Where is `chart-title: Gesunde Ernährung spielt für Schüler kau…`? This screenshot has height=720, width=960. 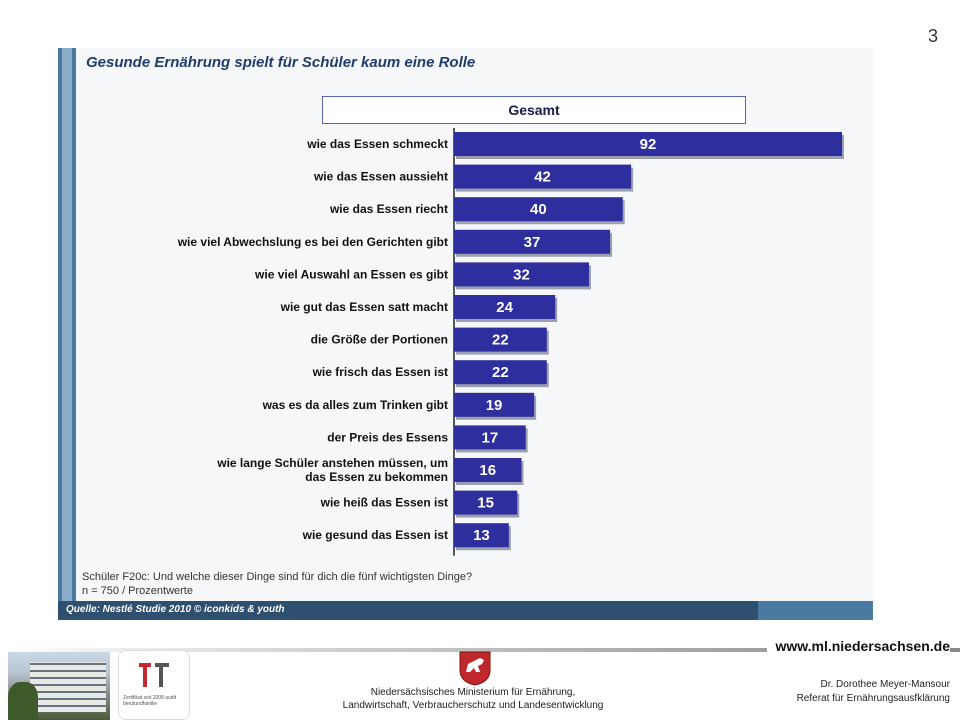 chart-title: Gesunde Ernährung spielt für Schüler kau… is located at coordinates (281, 62).